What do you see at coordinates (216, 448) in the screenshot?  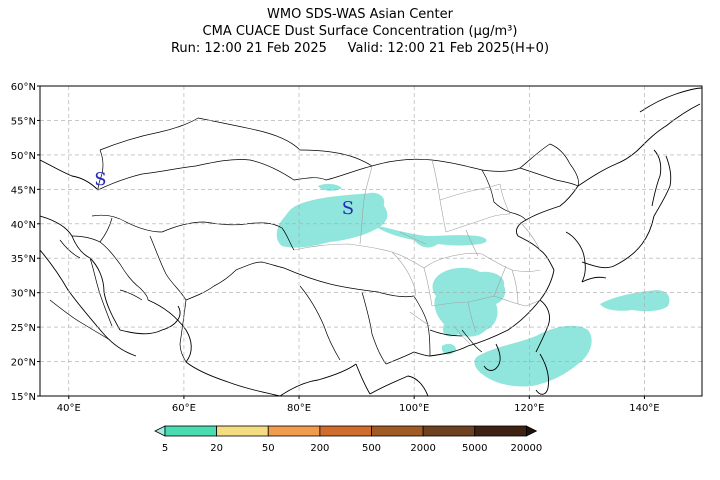 I see `colorbar-label: 20` at bounding box center [216, 448].